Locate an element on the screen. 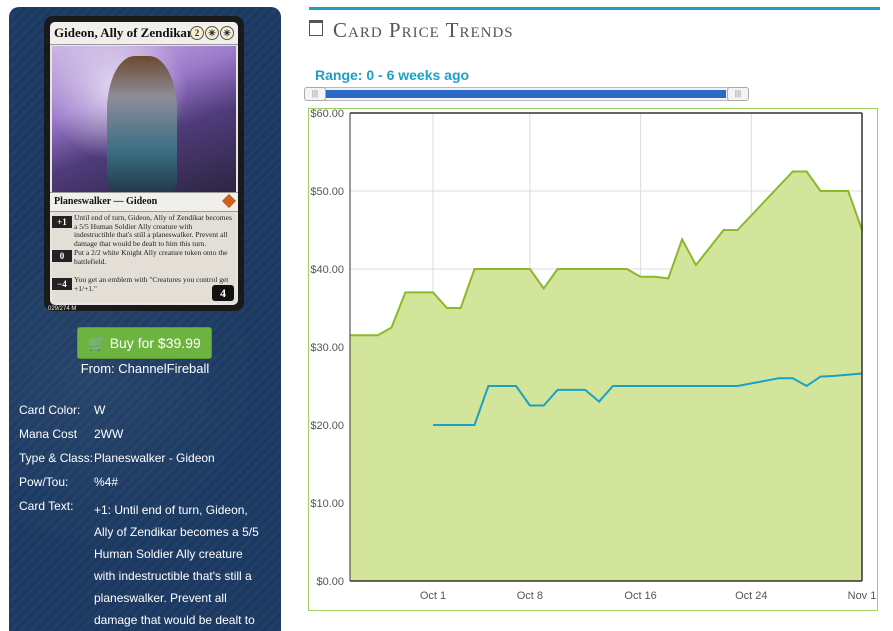 The height and width of the screenshot is (631, 893). range-slider-fill is located at coordinates (525, 94).